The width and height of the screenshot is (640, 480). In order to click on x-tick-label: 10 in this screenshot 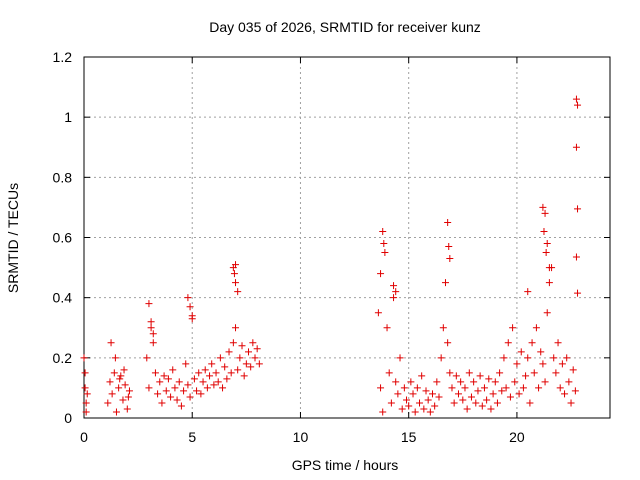, I will do `click(301, 437)`.